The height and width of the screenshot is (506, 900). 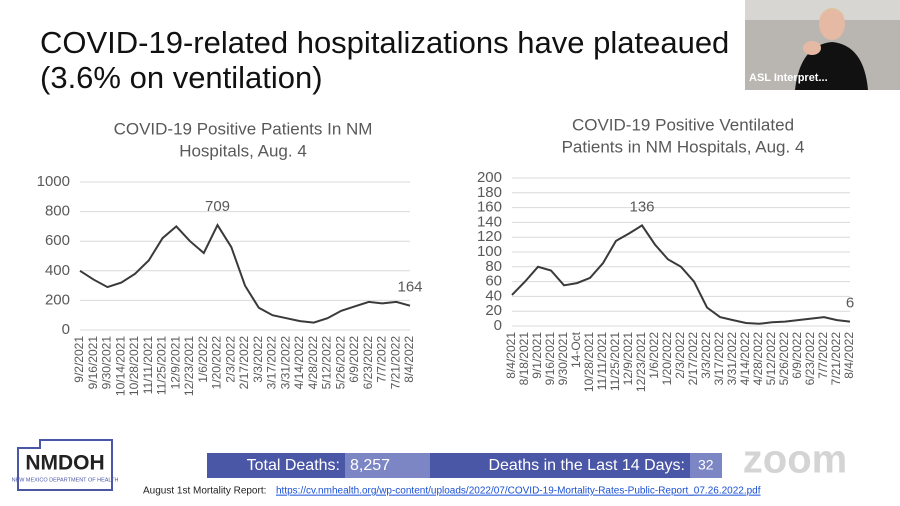 I want to click on y-tick-label: 120, so click(x=489, y=236).